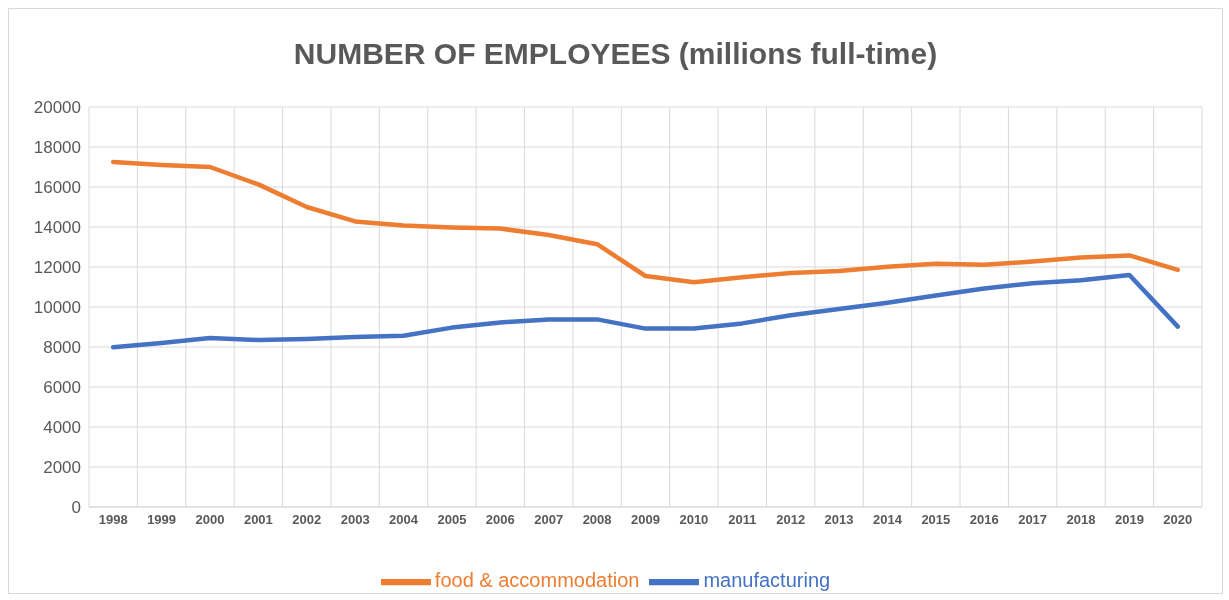  Describe the element at coordinates (162, 520) in the screenshot. I see `x-tick-label: 1999` at that location.